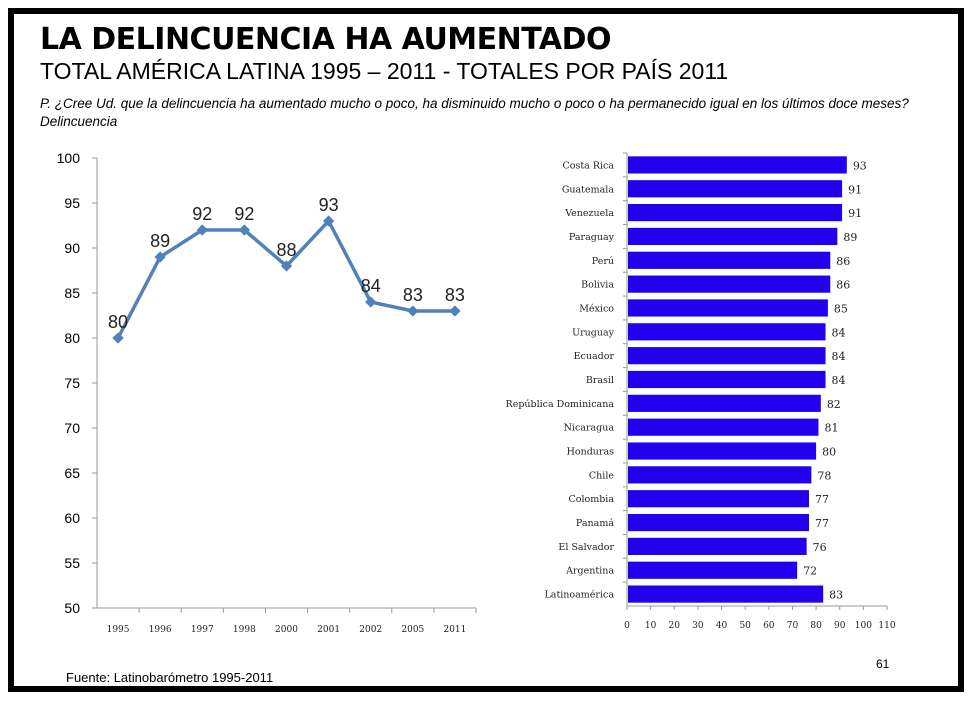 The height and width of the screenshot is (702, 974). Describe the element at coordinates (72, 248) in the screenshot. I see `line-y-tick-label: 90` at that location.